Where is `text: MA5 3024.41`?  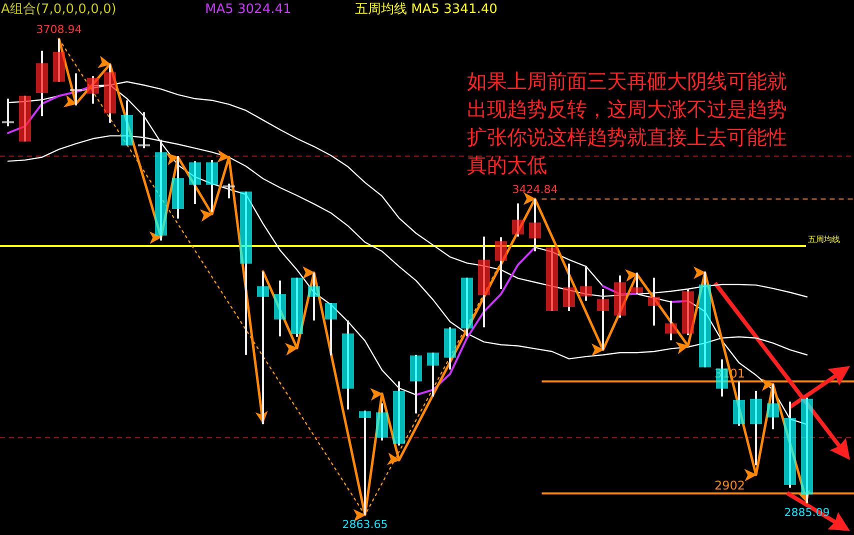 text: MA5 3024.41 is located at coordinates (248, 9).